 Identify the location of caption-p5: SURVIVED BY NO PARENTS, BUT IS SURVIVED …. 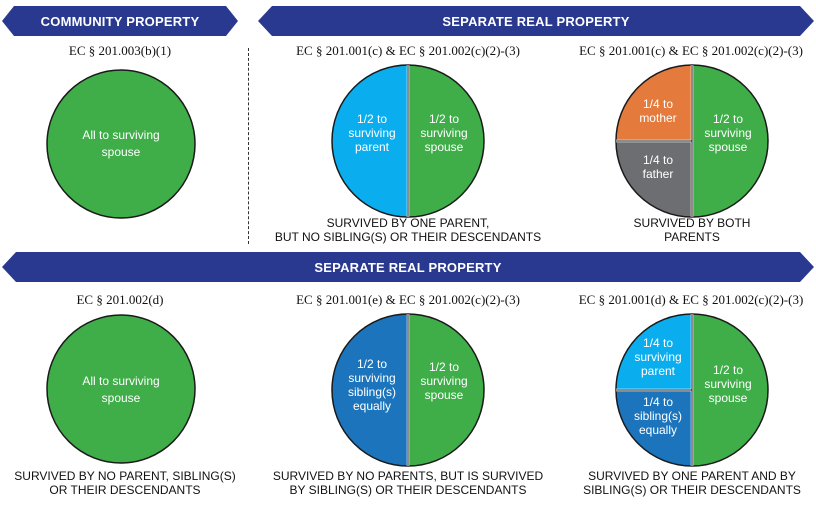
(408, 483).